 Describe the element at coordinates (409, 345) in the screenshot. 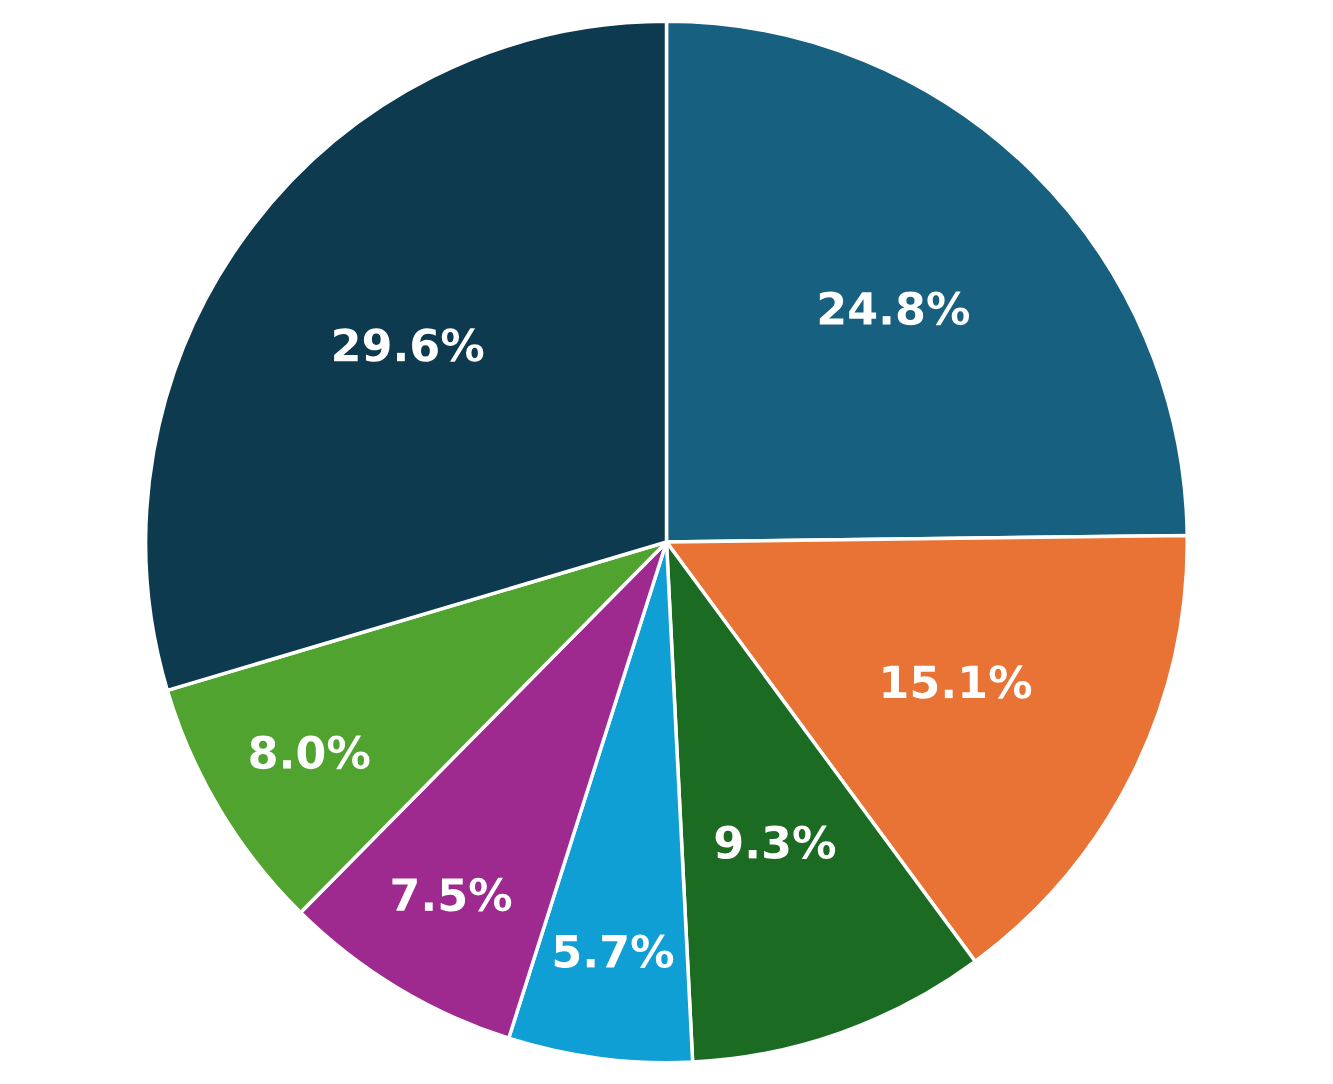

I see `data-label: 29.6%` at that location.